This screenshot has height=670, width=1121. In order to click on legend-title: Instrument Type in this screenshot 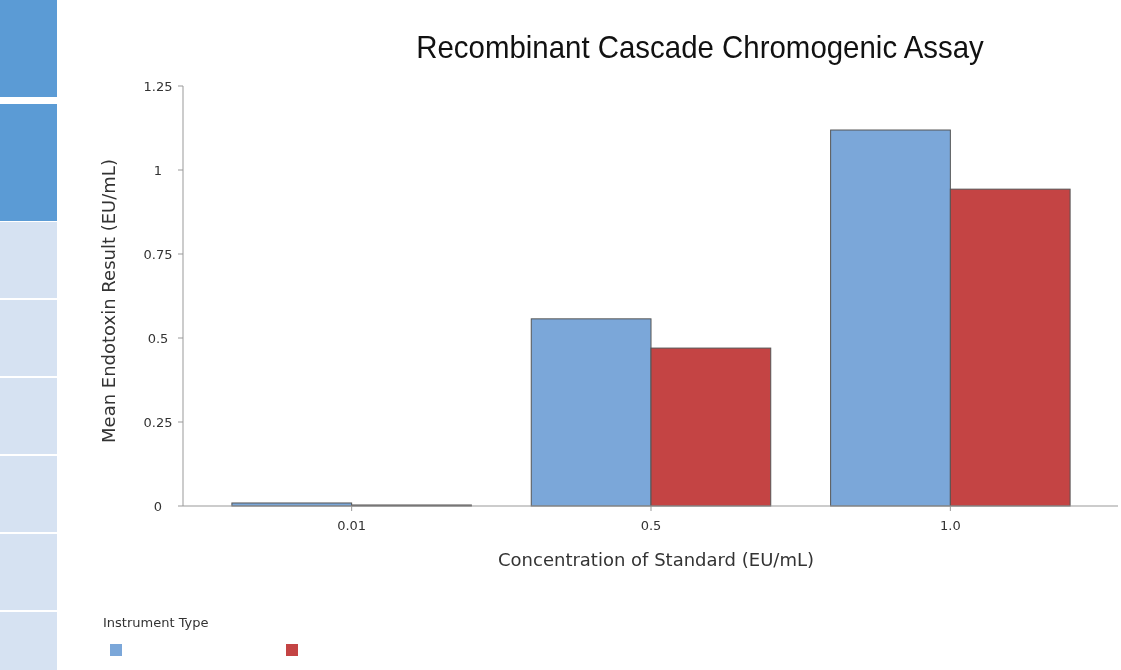, I will do `click(156, 622)`.